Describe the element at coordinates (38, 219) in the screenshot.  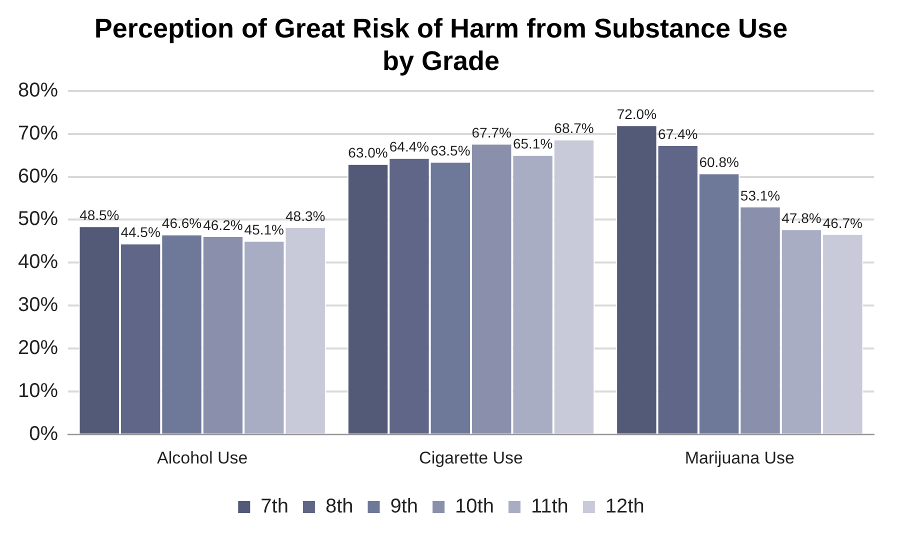
I see `y-tick-label: 50%` at that location.